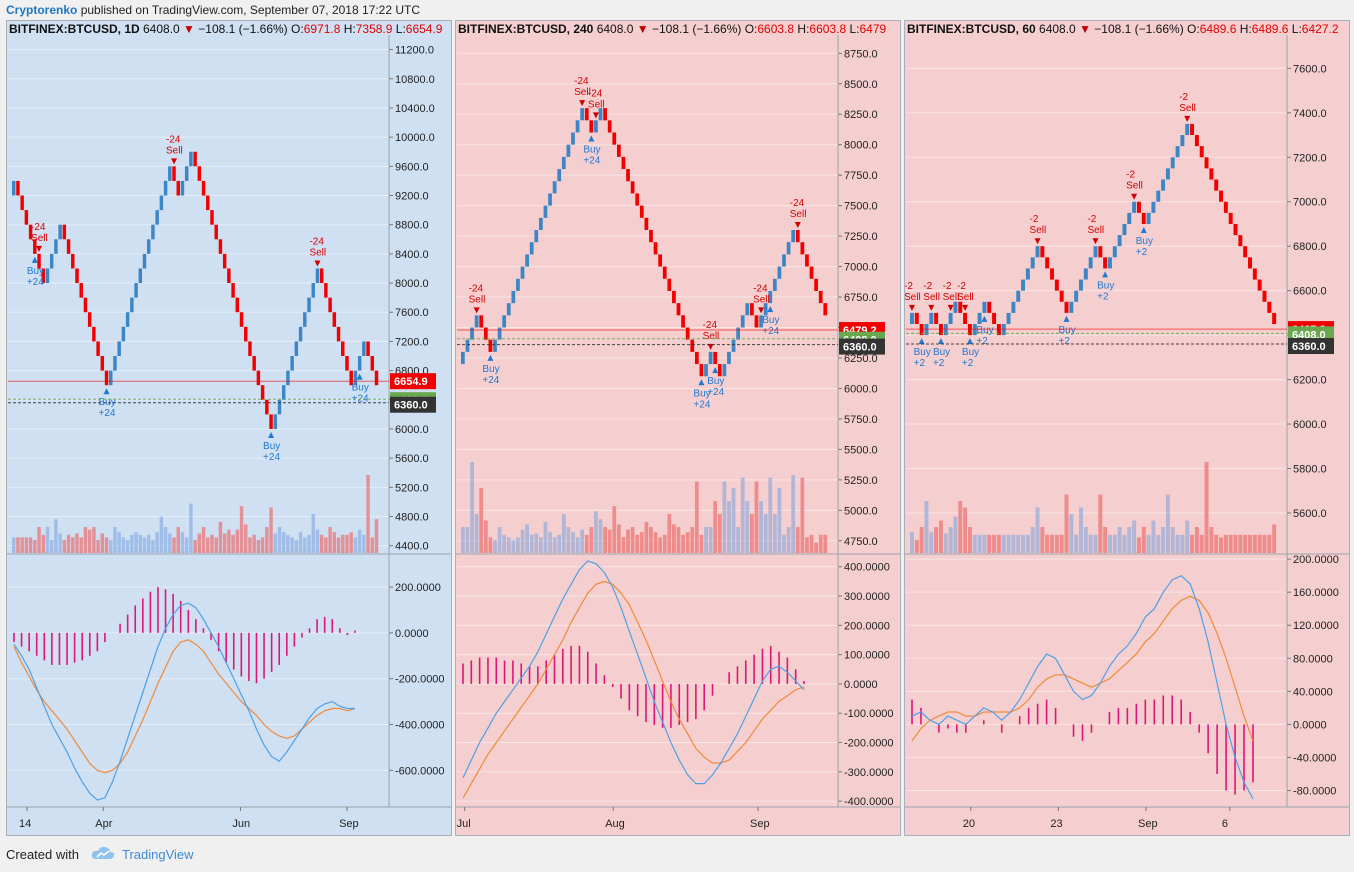 The image size is (1354, 872). Describe the element at coordinates (1313, 659) in the screenshot. I see `macd-tick-label: 80.0000` at that location.